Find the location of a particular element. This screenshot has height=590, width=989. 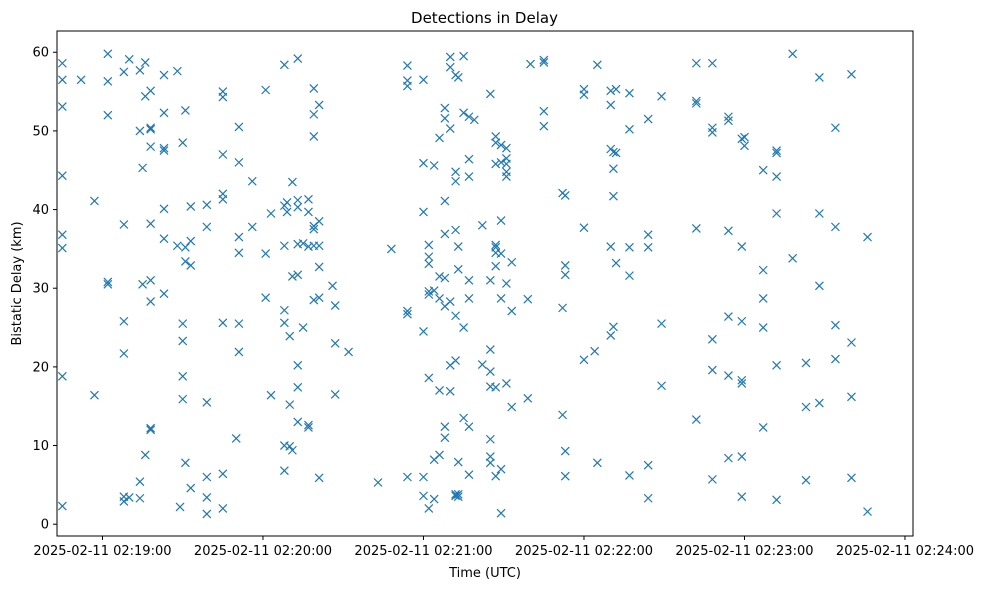

x-tick-label: 2025-02-11 02:20:00 is located at coordinates (263, 551).